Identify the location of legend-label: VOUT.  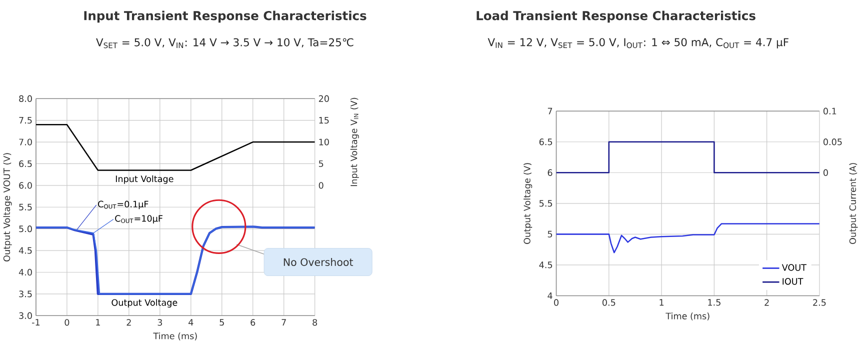
(794, 268).